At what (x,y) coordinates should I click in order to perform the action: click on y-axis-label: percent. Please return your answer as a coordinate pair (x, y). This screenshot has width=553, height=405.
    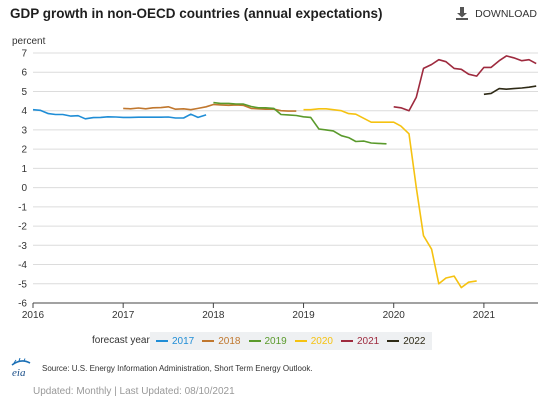
    Looking at the image, I should click on (29, 41).